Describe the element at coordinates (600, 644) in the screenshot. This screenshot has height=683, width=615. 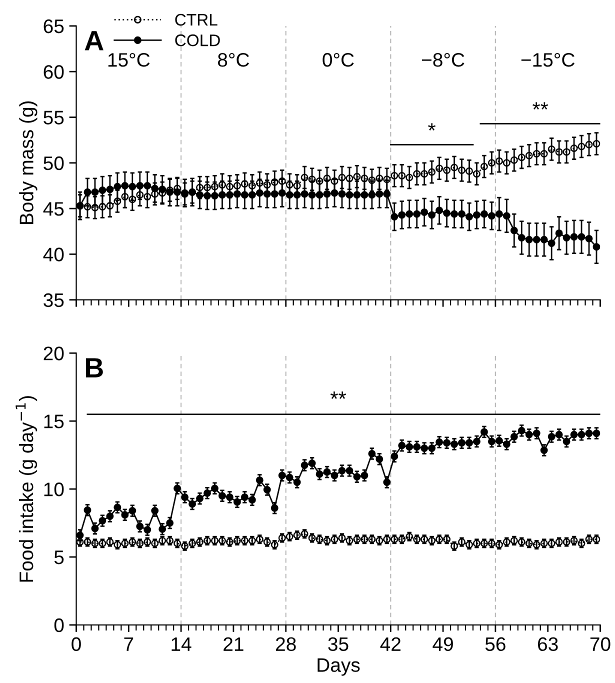
I see `x-tick-label: 70` at that location.